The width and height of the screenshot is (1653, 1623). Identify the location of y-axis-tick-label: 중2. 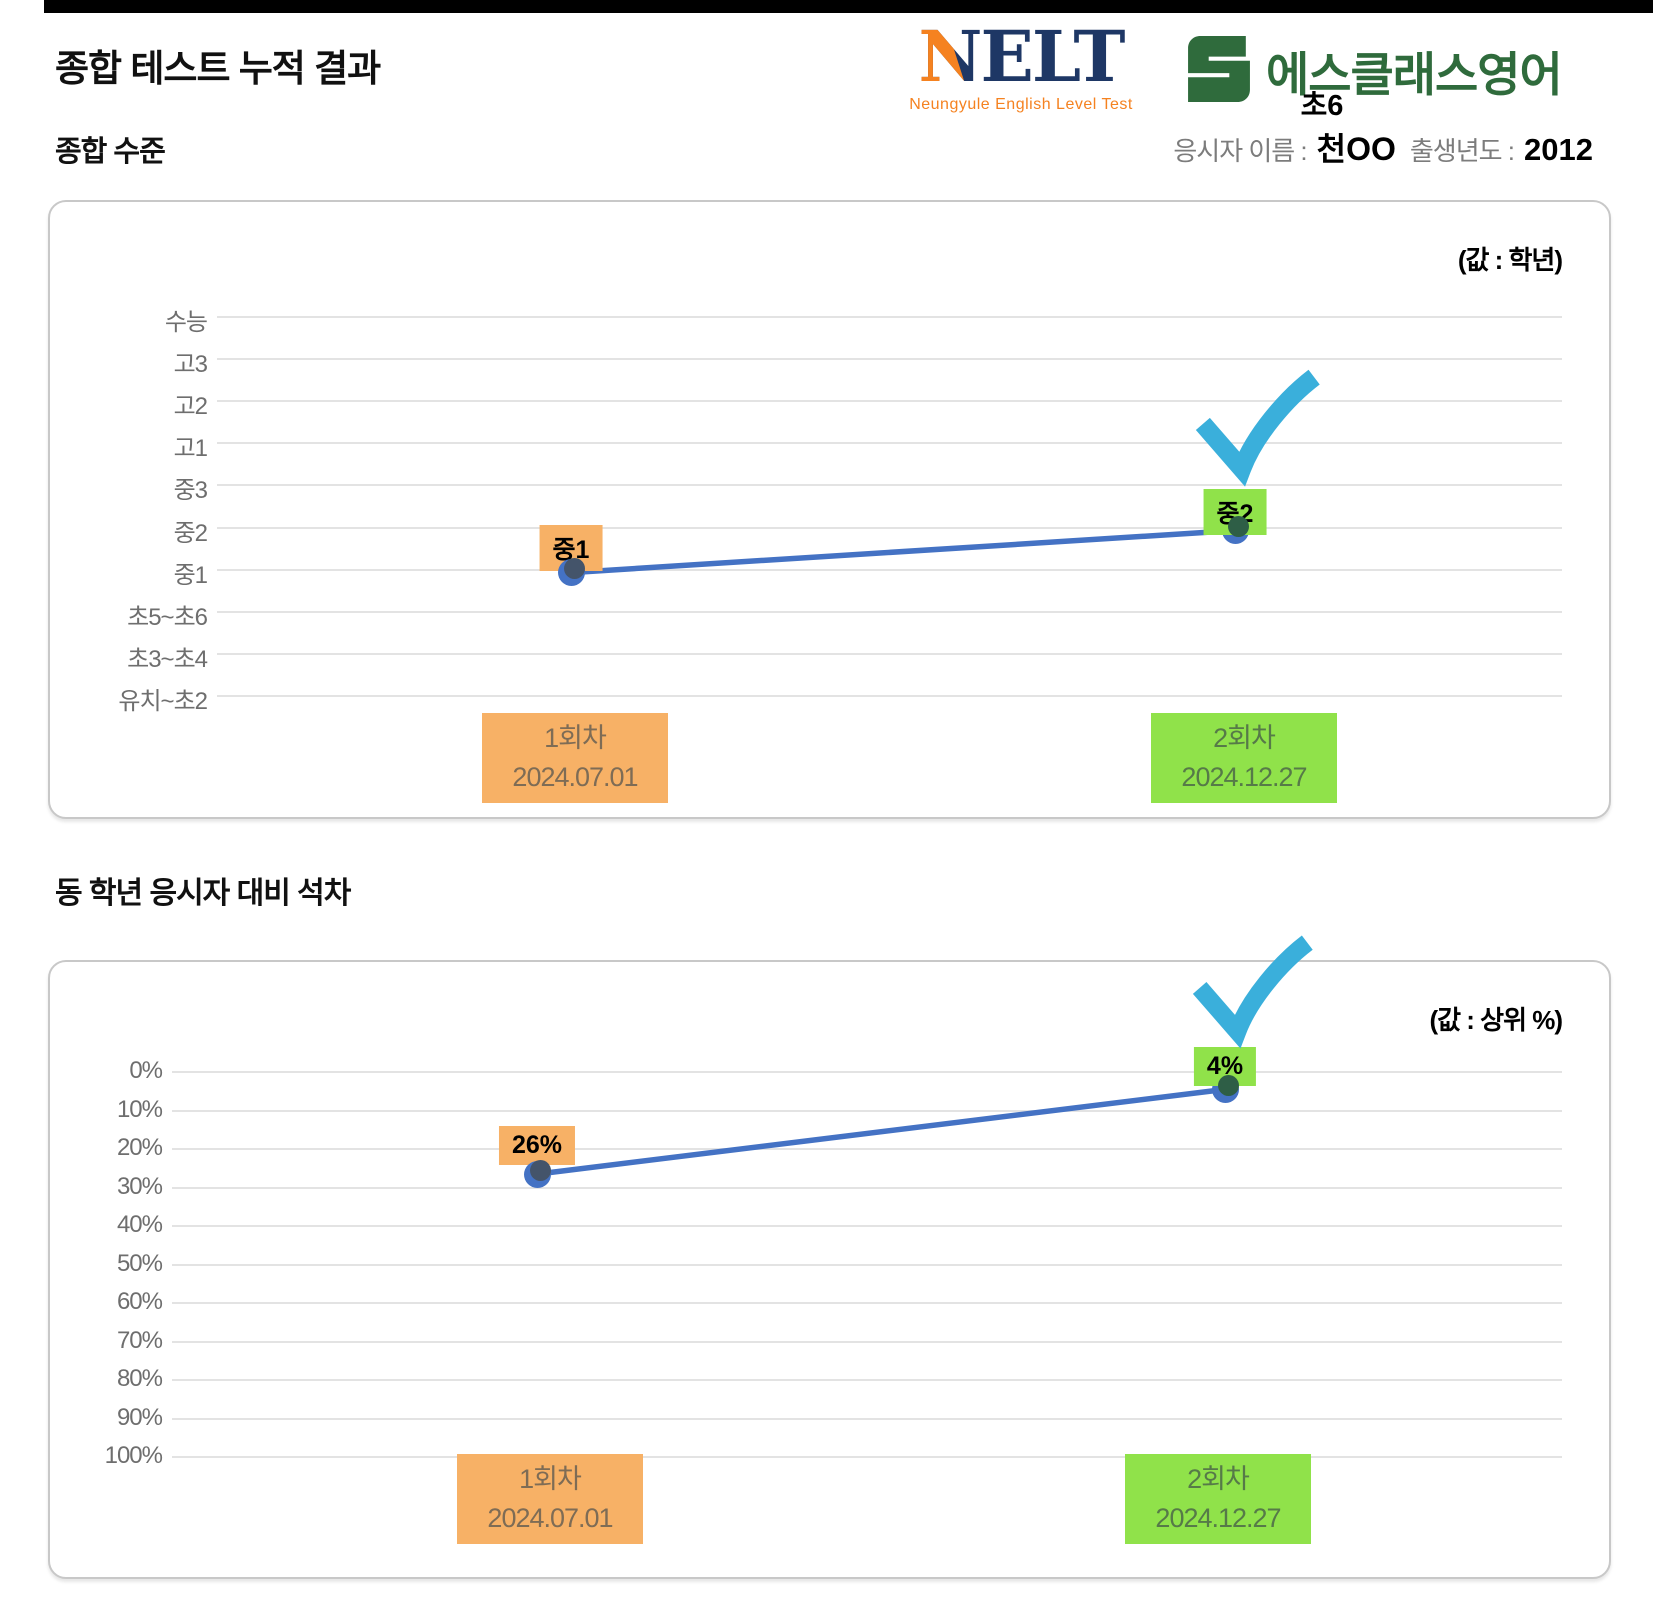
(190, 533).